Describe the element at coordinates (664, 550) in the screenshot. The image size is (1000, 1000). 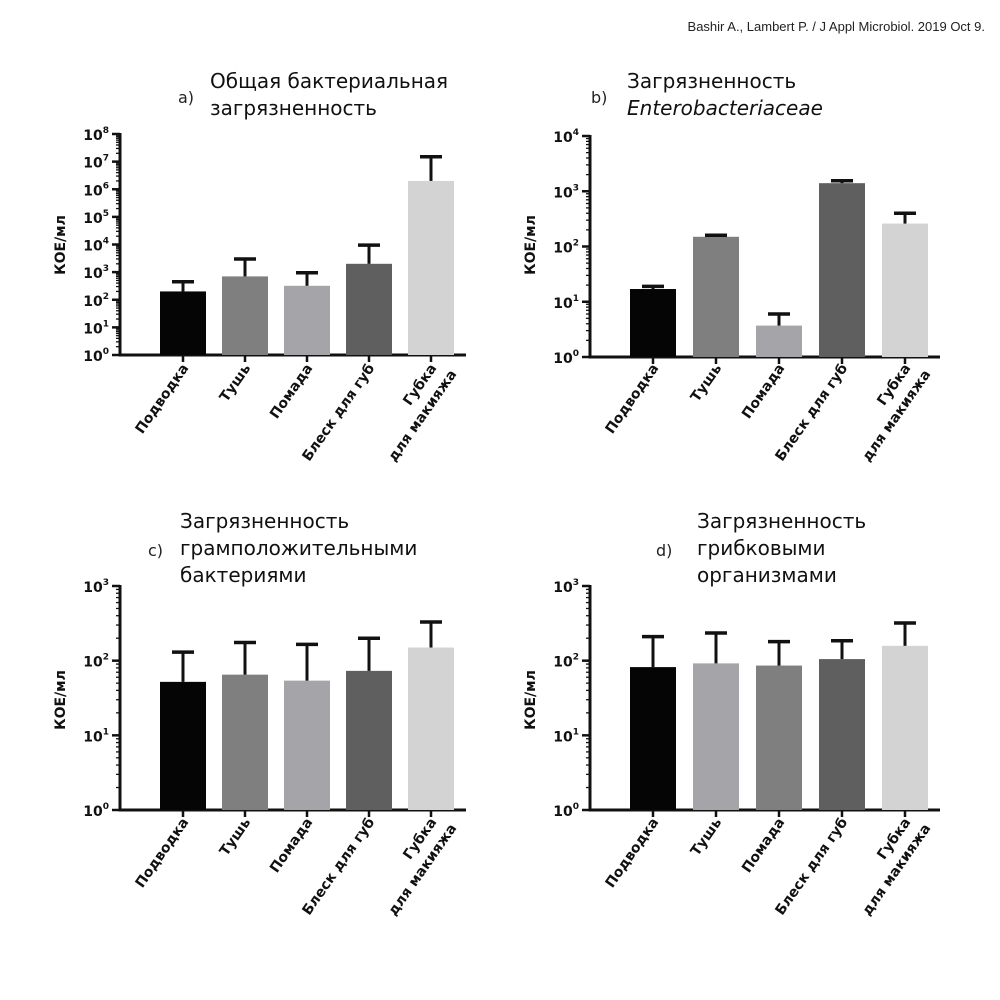
I see `panel-letter: d)` at that location.